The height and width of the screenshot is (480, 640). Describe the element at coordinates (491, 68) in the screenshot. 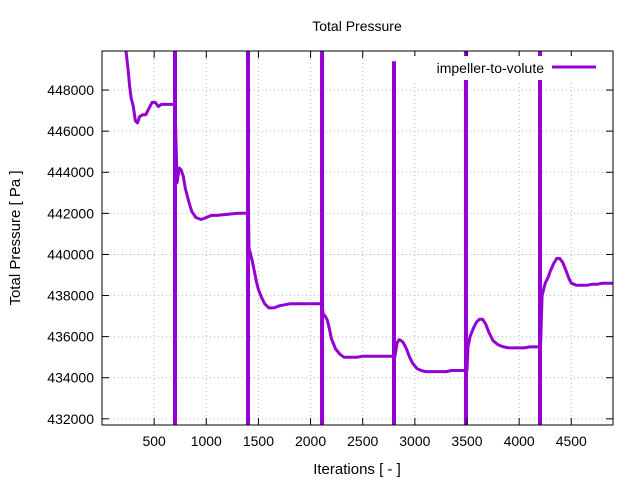

I see `legend-label: impeller-to-volute` at that location.